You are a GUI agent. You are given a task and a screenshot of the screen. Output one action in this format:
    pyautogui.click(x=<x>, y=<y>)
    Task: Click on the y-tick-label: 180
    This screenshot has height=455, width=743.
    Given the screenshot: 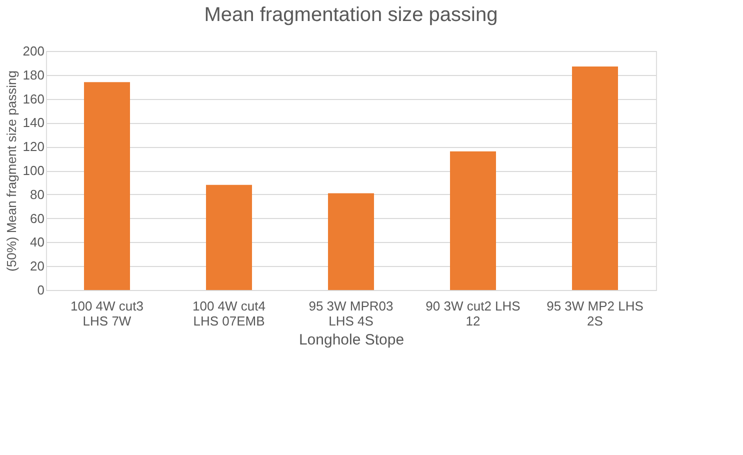 What is the action you would take?
    pyautogui.click(x=33, y=74)
    